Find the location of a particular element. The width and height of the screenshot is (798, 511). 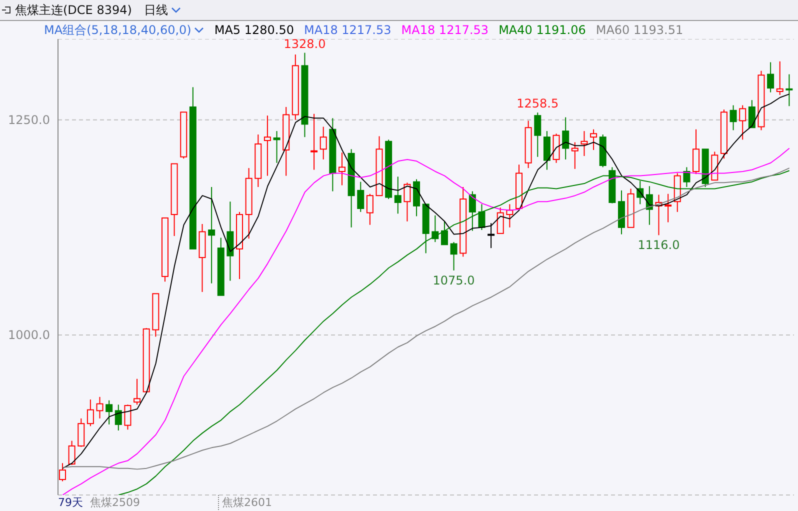

text: 1258.5 is located at coordinates (537, 103).